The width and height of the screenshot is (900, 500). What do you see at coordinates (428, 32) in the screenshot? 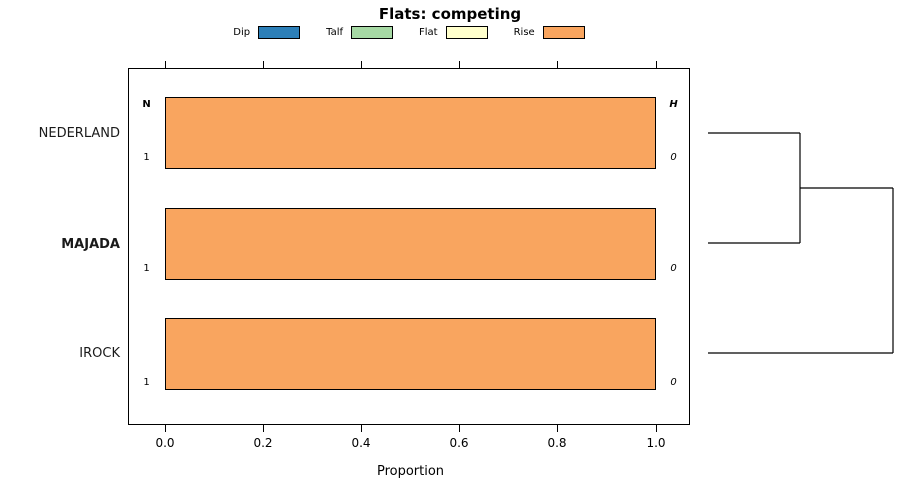
I see `legend-label-flat: Flat` at bounding box center [428, 32].